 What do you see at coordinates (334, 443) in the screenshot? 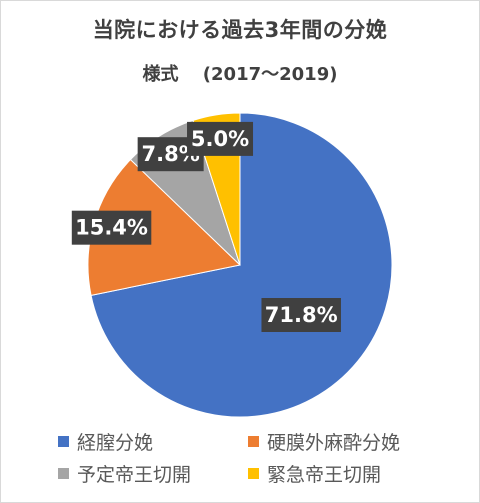
I see `legend-label-epidural: 硬膜外麻酔分娩` at bounding box center [334, 443].